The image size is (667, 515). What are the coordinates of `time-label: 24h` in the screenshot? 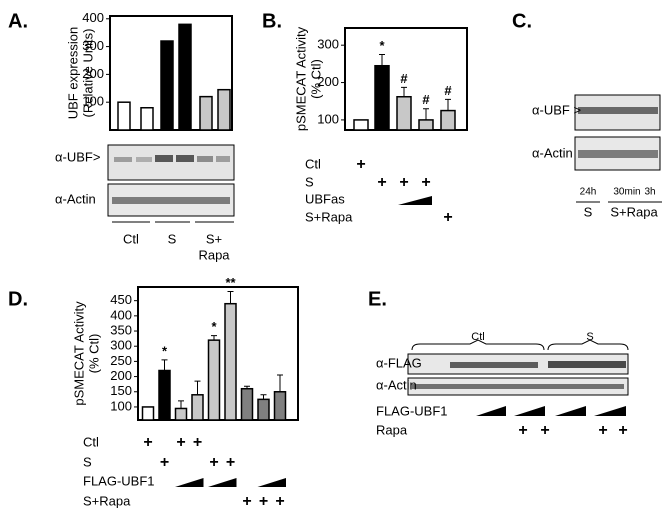 It's located at (588, 192).